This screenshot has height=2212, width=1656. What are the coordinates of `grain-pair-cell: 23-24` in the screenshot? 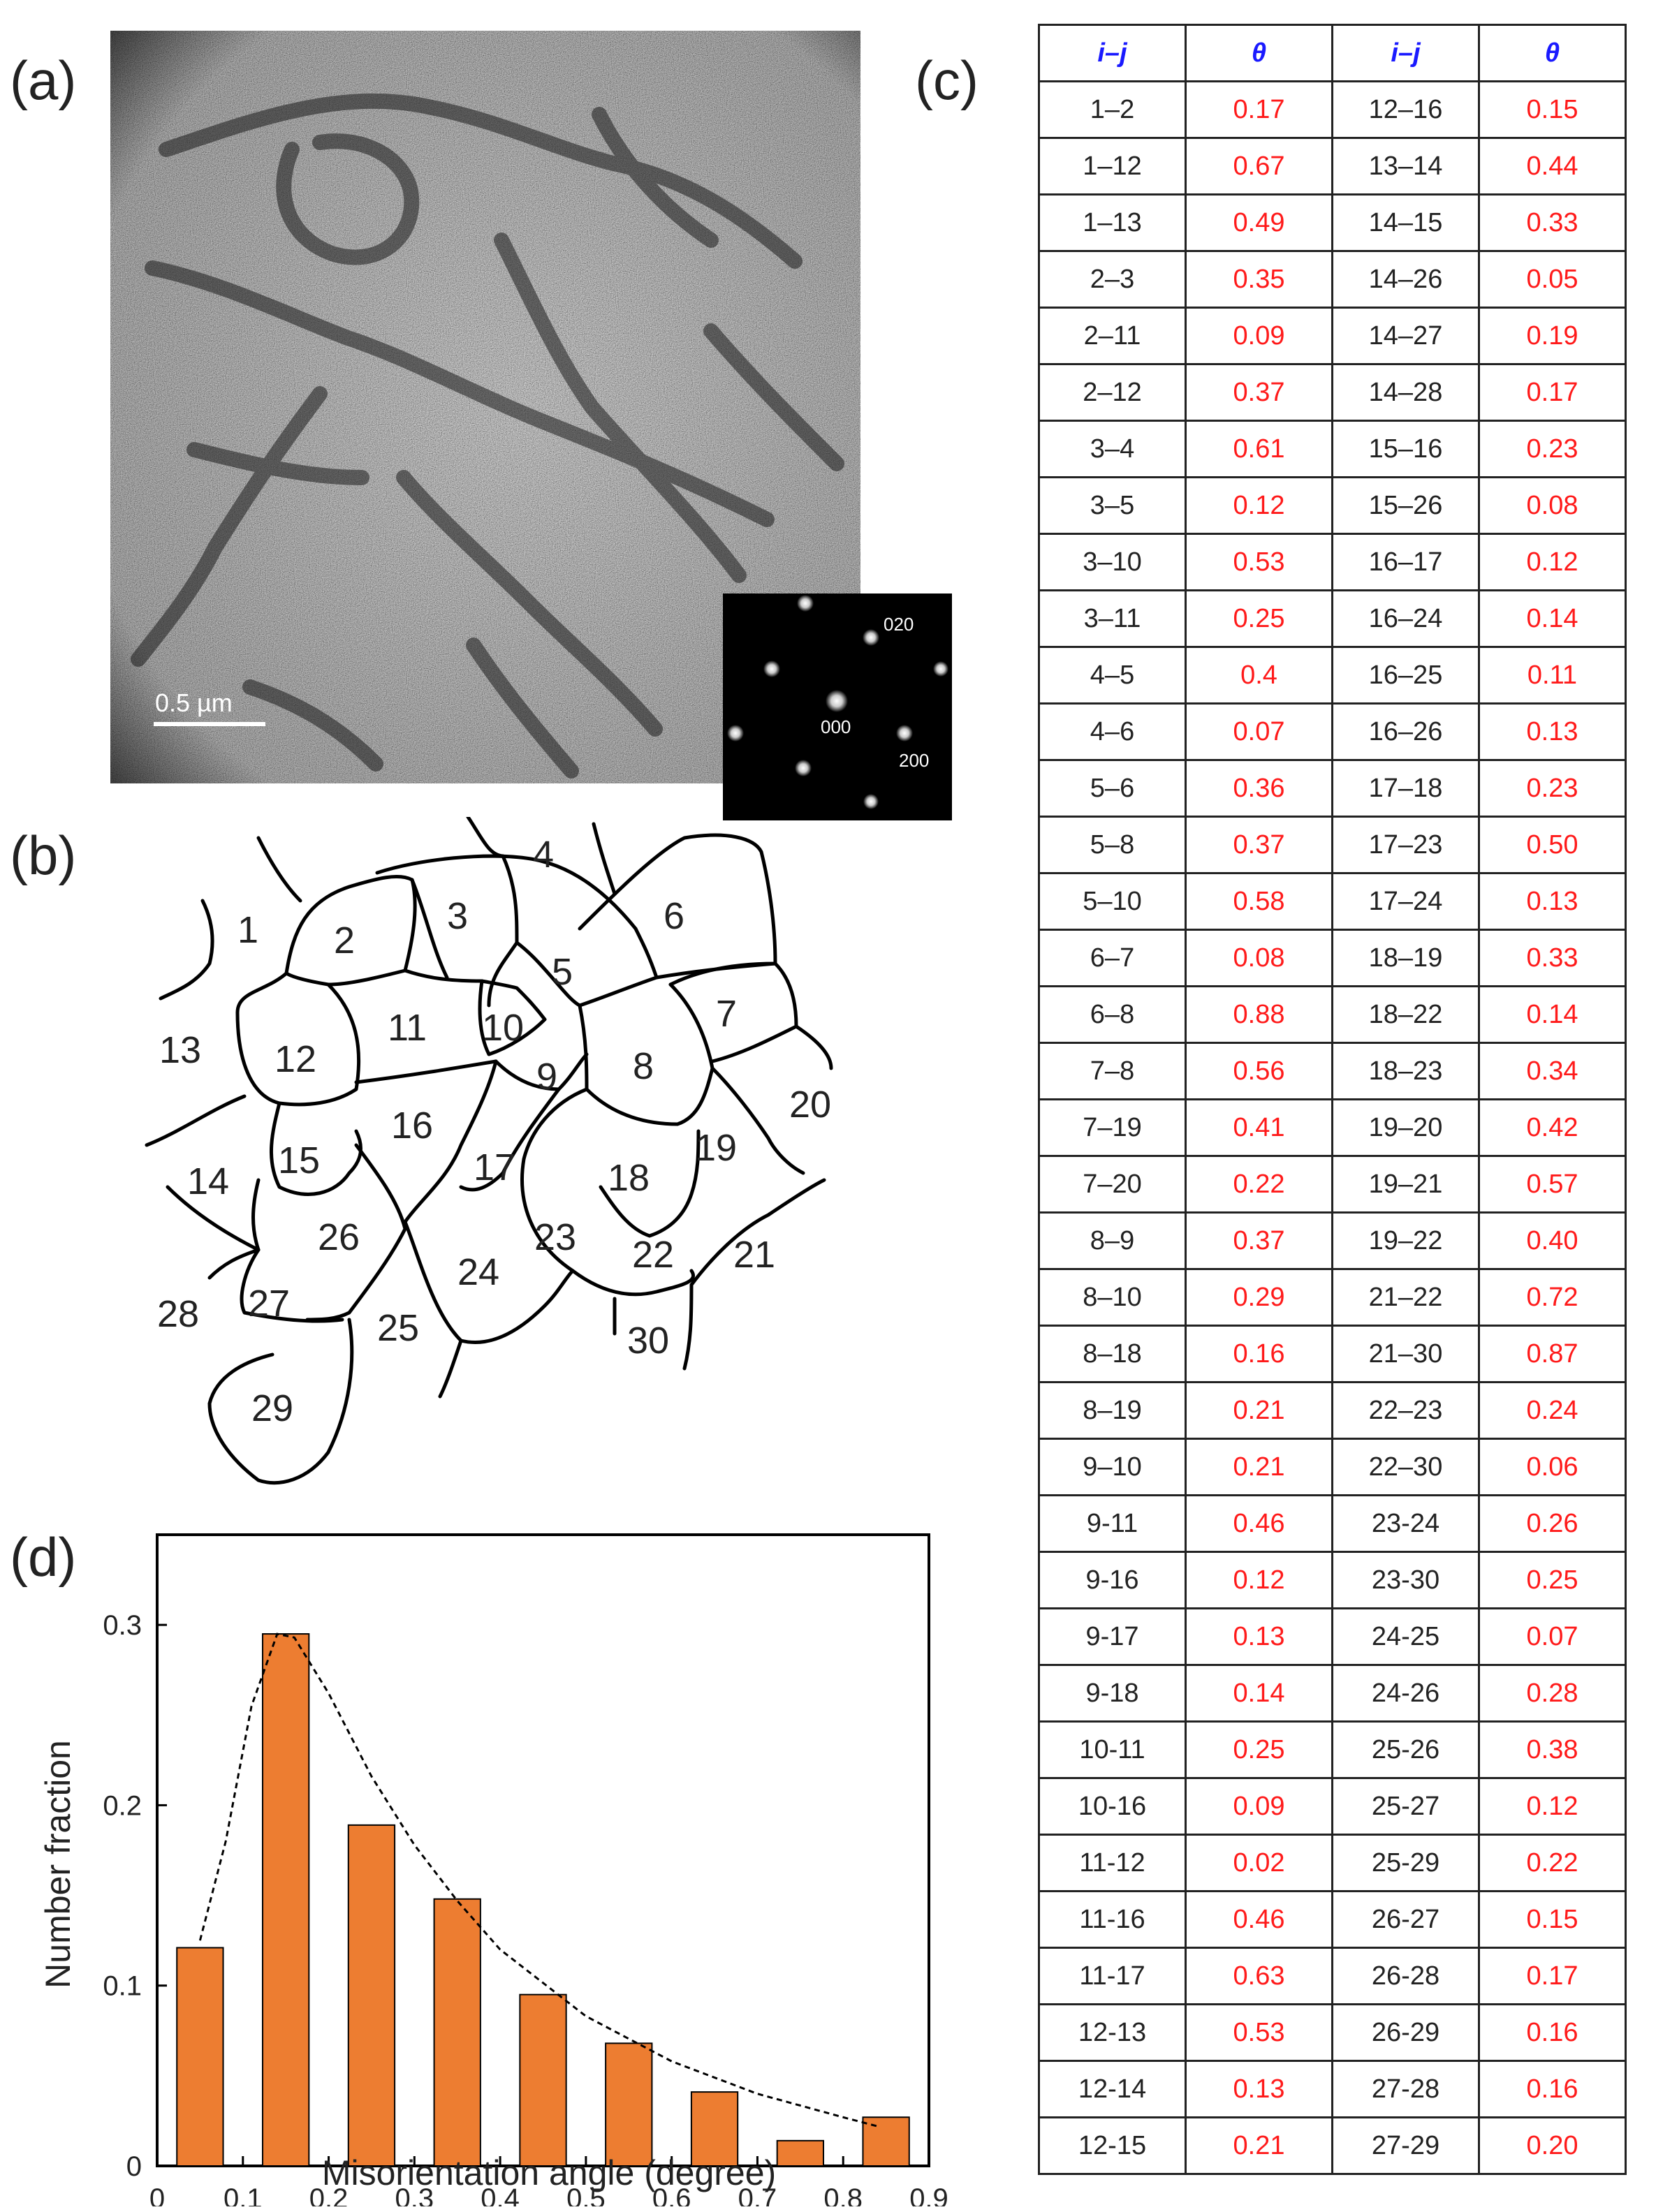 It's located at (1405, 1523).